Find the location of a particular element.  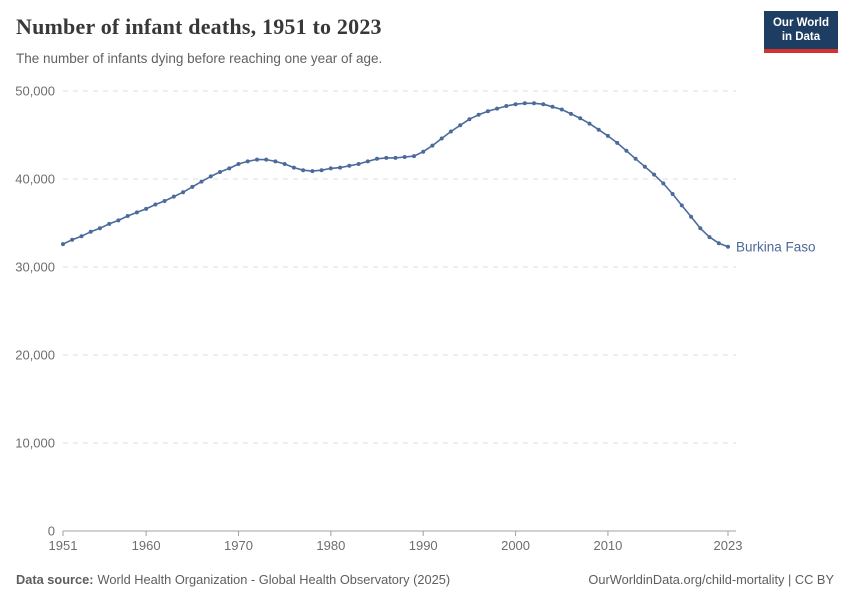

data-point-1996 is located at coordinates (478, 114).